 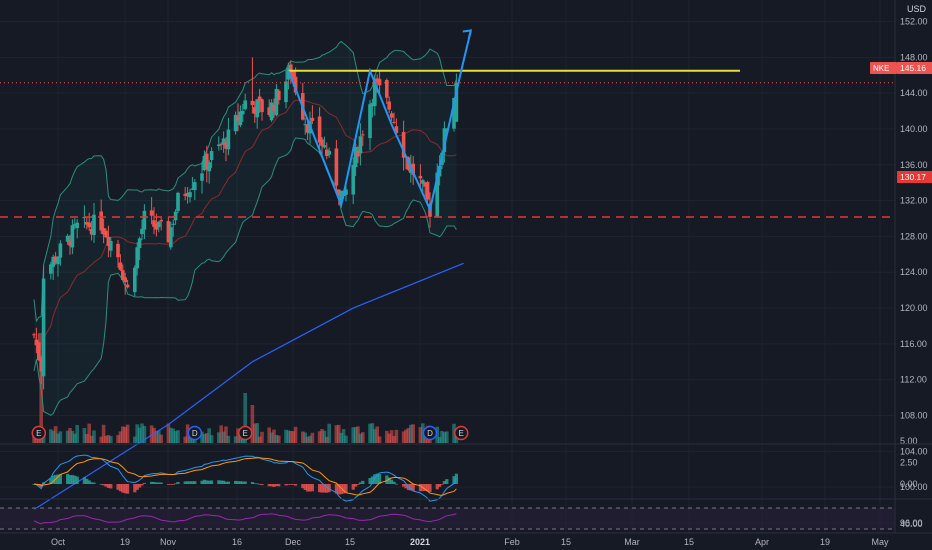 I want to click on x-tick-label: Nov, so click(x=168, y=542).